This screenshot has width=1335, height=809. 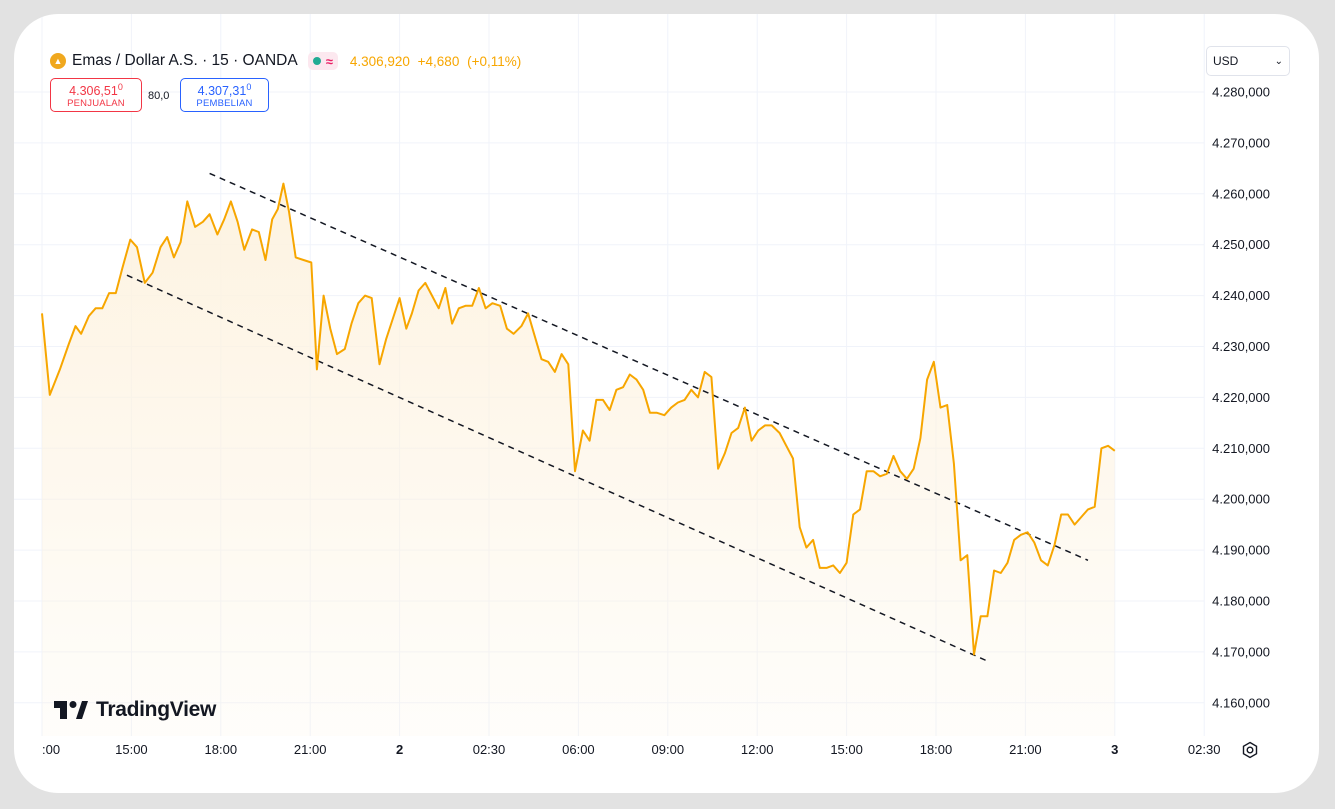 What do you see at coordinates (96, 104) in the screenshot?
I see `sell-label: PENJUALAN` at bounding box center [96, 104].